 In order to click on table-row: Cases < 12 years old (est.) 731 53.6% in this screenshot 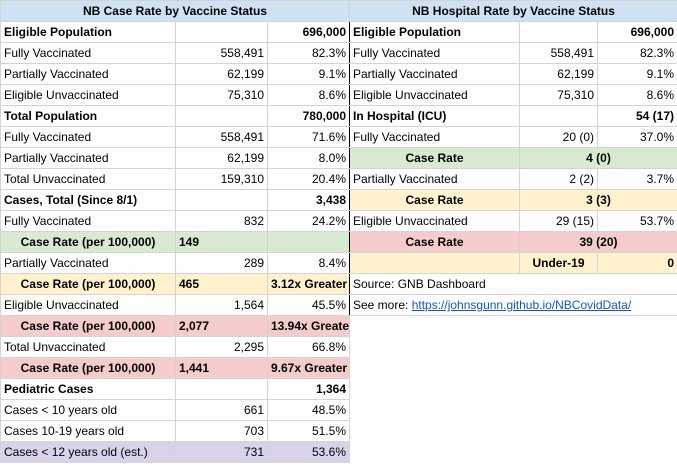, I will do `click(175, 452)`.